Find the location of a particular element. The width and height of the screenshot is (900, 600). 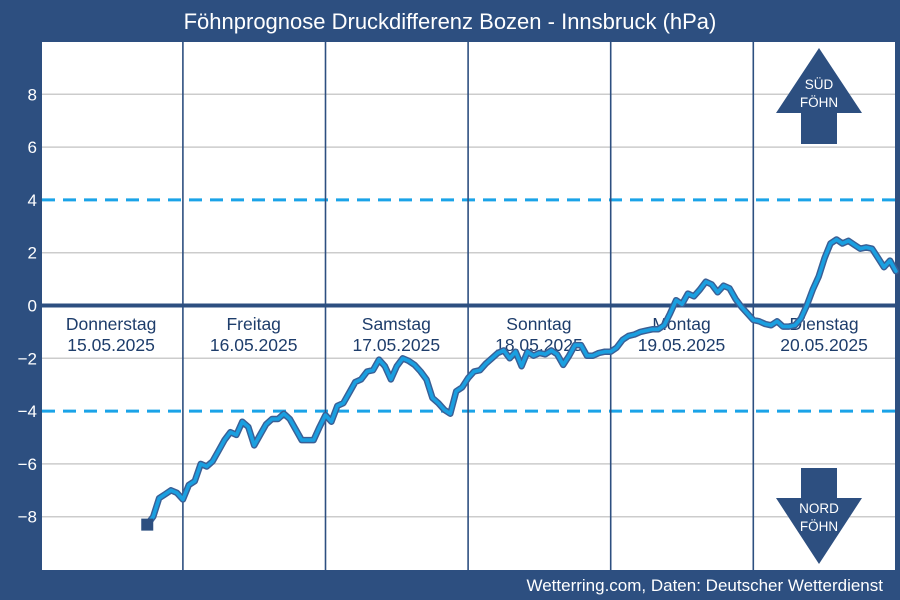

nord-foehn-label-line2: FÖHN is located at coordinates (819, 526).